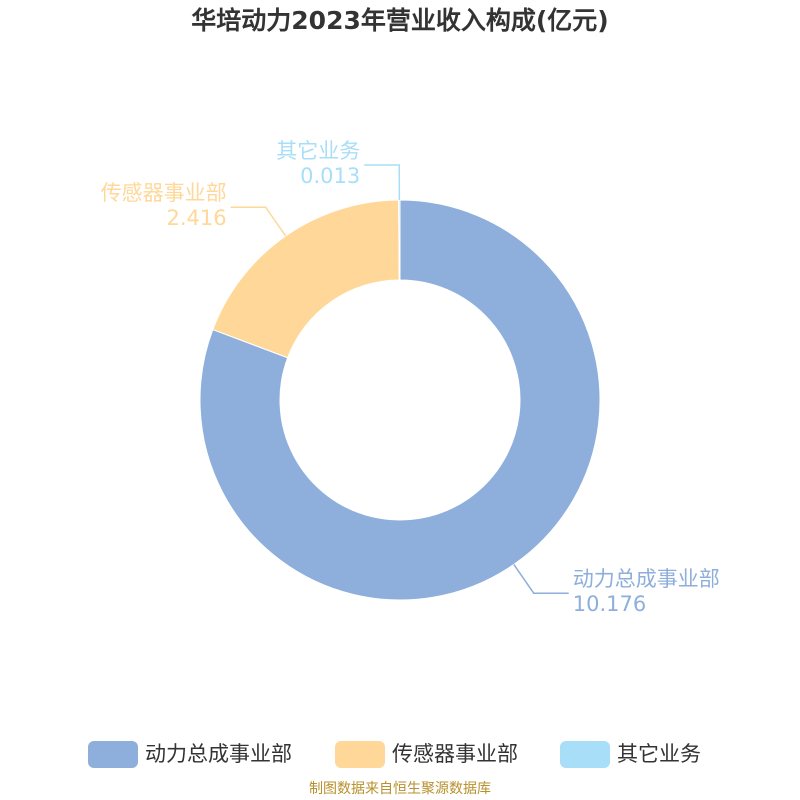 The width and height of the screenshot is (800, 800). I want to click on data-label-value: 10.176, so click(609, 604).